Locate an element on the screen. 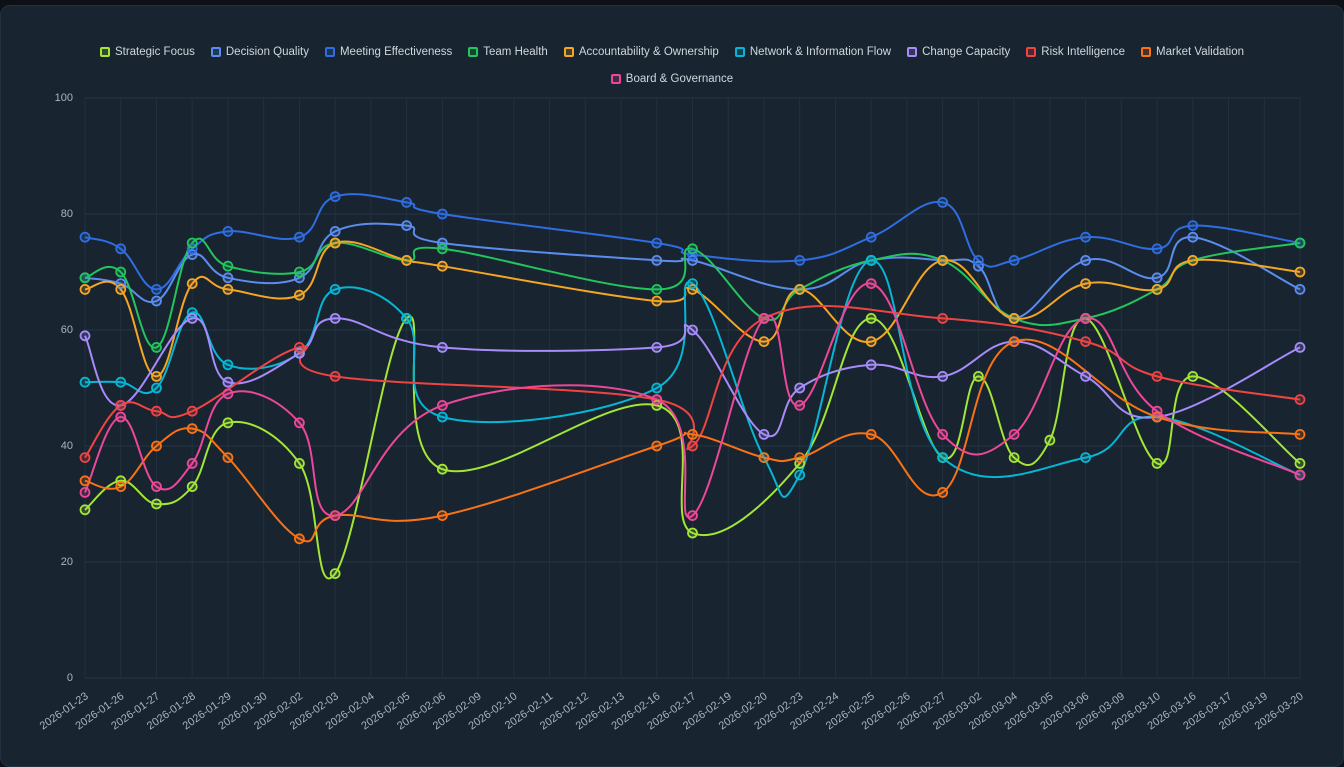  legend-item: Strategic Focus is located at coordinates (147, 52).